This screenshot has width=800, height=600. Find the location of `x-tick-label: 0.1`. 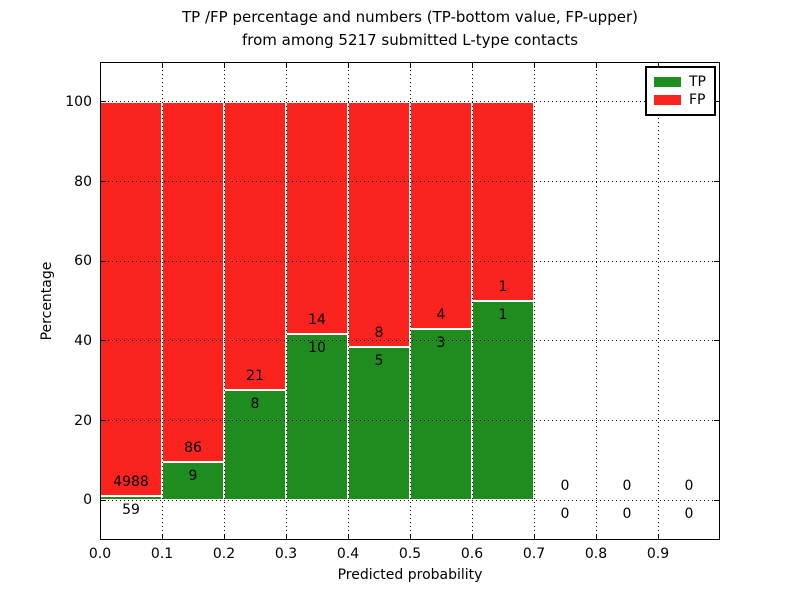

x-tick-label: 0.1 is located at coordinates (162, 554).